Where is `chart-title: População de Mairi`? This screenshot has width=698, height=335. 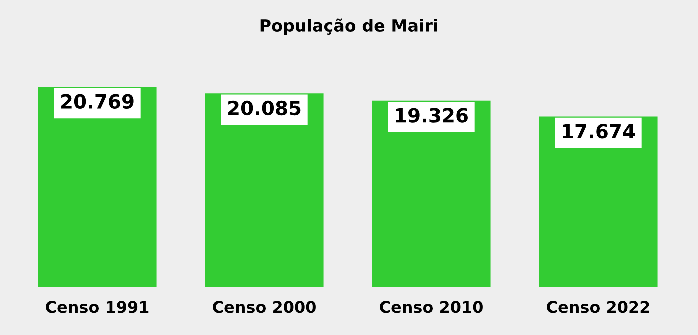
chart-title: População de Mairi is located at coordinates (349, 27).